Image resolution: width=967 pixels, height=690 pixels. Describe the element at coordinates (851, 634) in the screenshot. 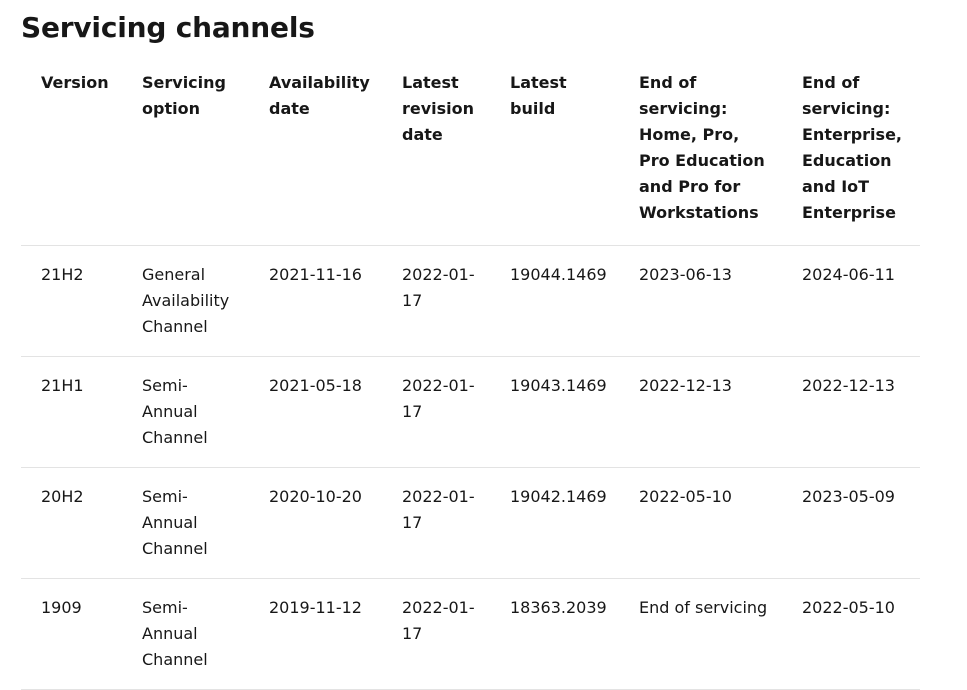

I see `cell-end-of-servicing-enterprise: 2022-05-10` at that location.